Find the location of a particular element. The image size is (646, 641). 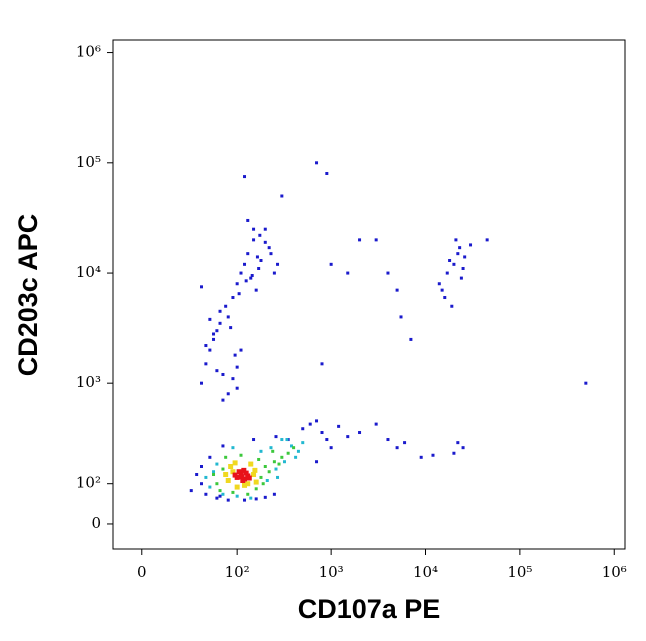

x-tick-label: 0 is located at coordinates (142, 572).